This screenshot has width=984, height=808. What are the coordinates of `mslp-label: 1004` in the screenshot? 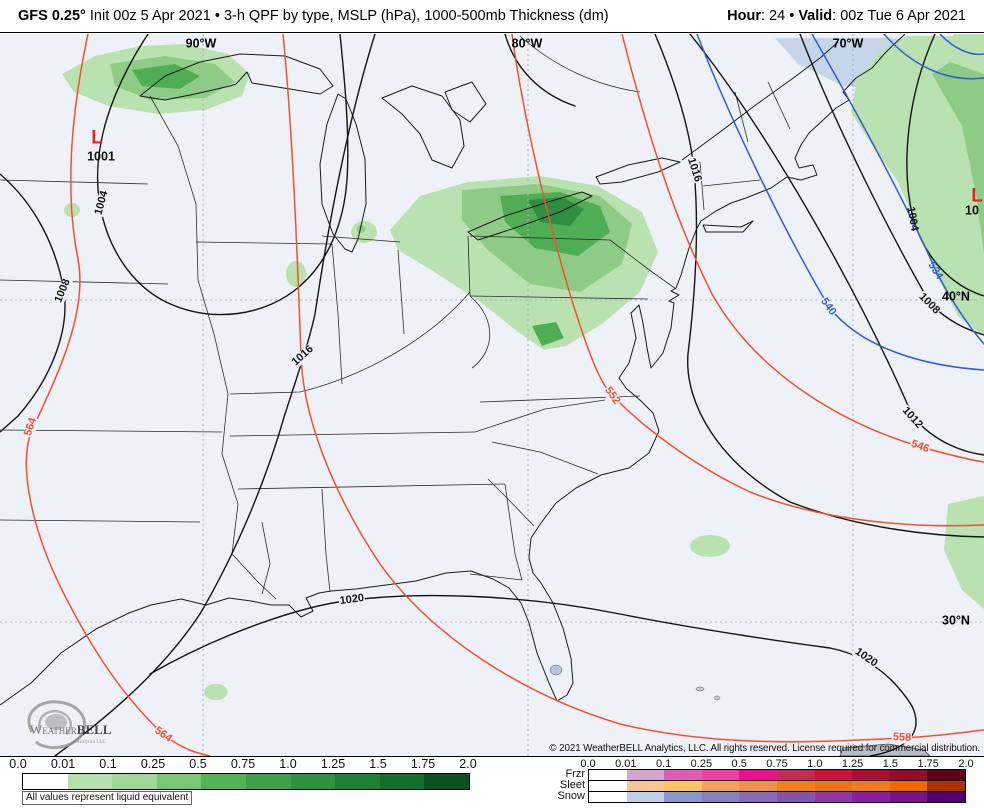 It's located at (101, 203).